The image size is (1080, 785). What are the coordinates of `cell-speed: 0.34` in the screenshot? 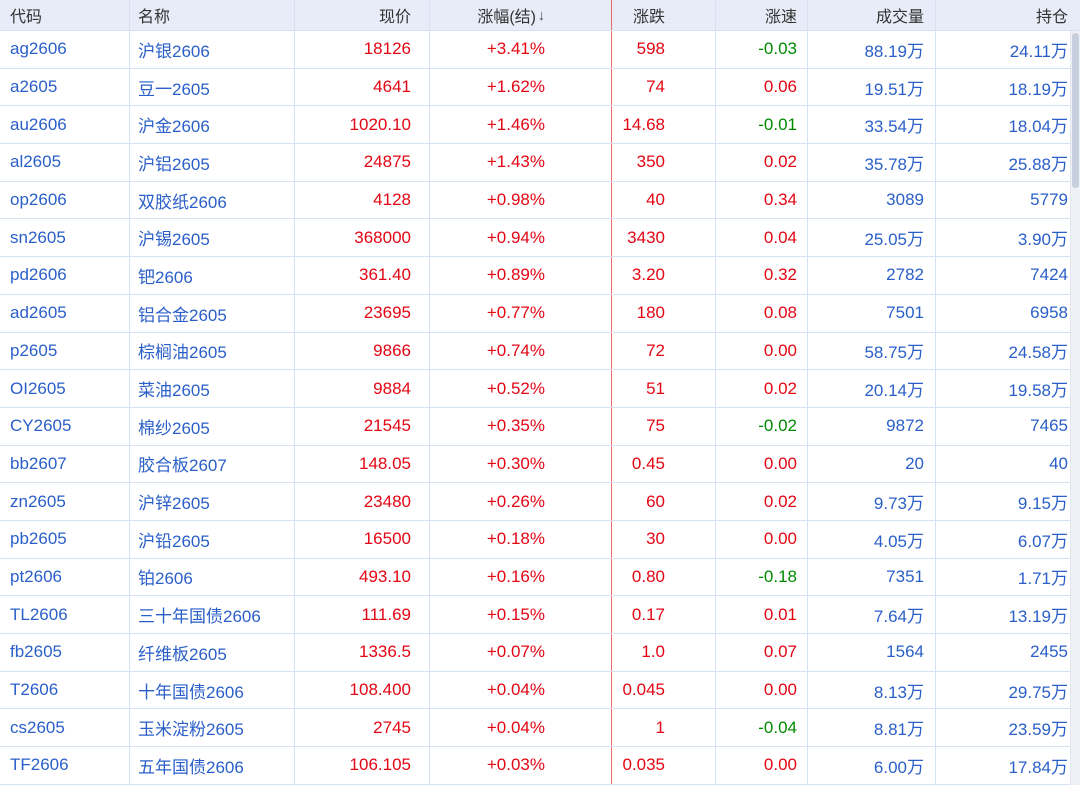 It's located at (762, 200).